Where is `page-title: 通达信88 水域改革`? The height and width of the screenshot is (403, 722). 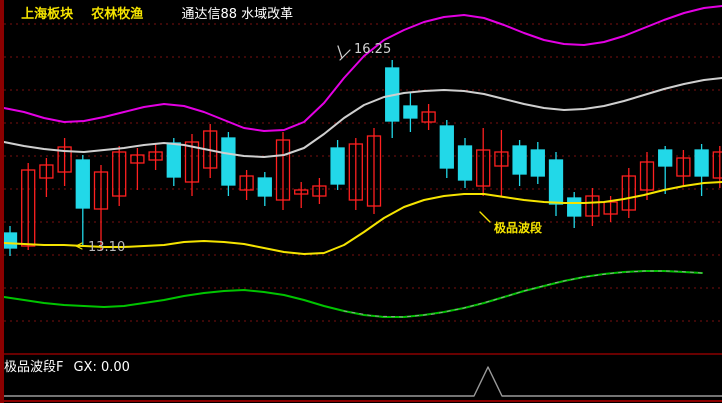 page-title: 通达信88 水域改革 is located at coordinates (237, 14).